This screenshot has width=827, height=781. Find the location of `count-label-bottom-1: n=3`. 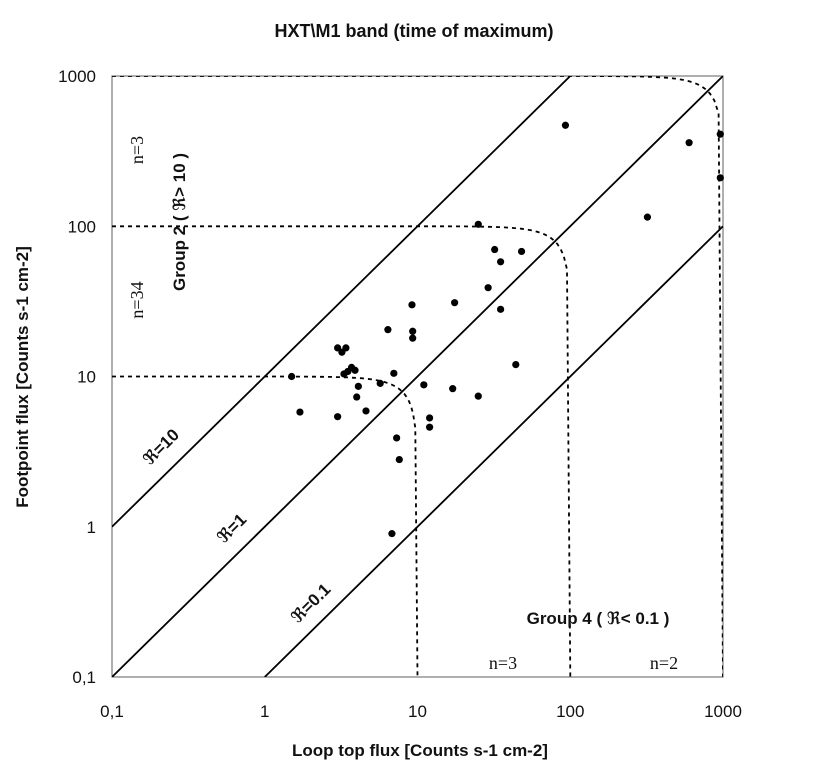

count-label-bottom-1: n=3 is located at coordinates (503, 663).